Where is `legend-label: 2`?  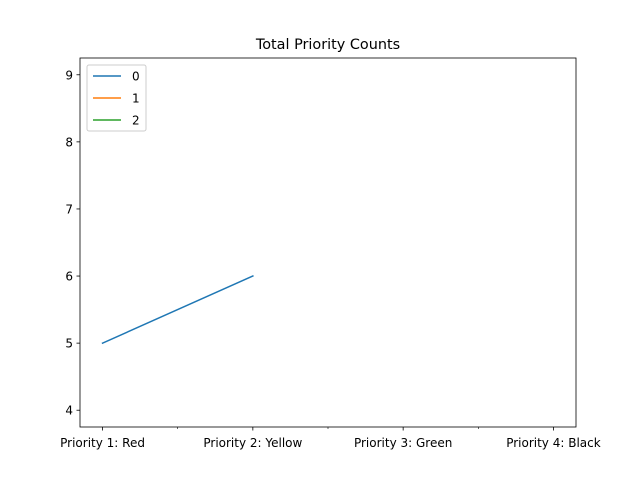
legend-label: 2 is located at coordinates (136, 121).